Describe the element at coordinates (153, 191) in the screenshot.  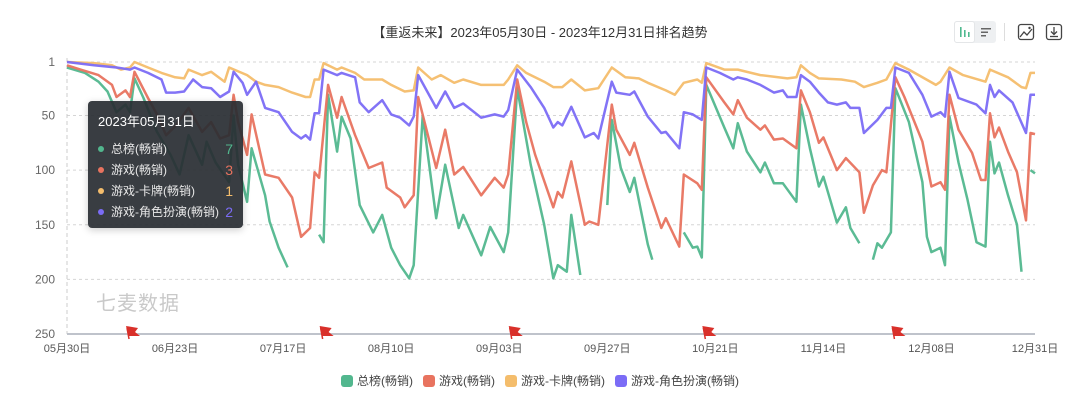
I see `tooltip-series-name: 游戏-卡牌(畅销)` at that location.